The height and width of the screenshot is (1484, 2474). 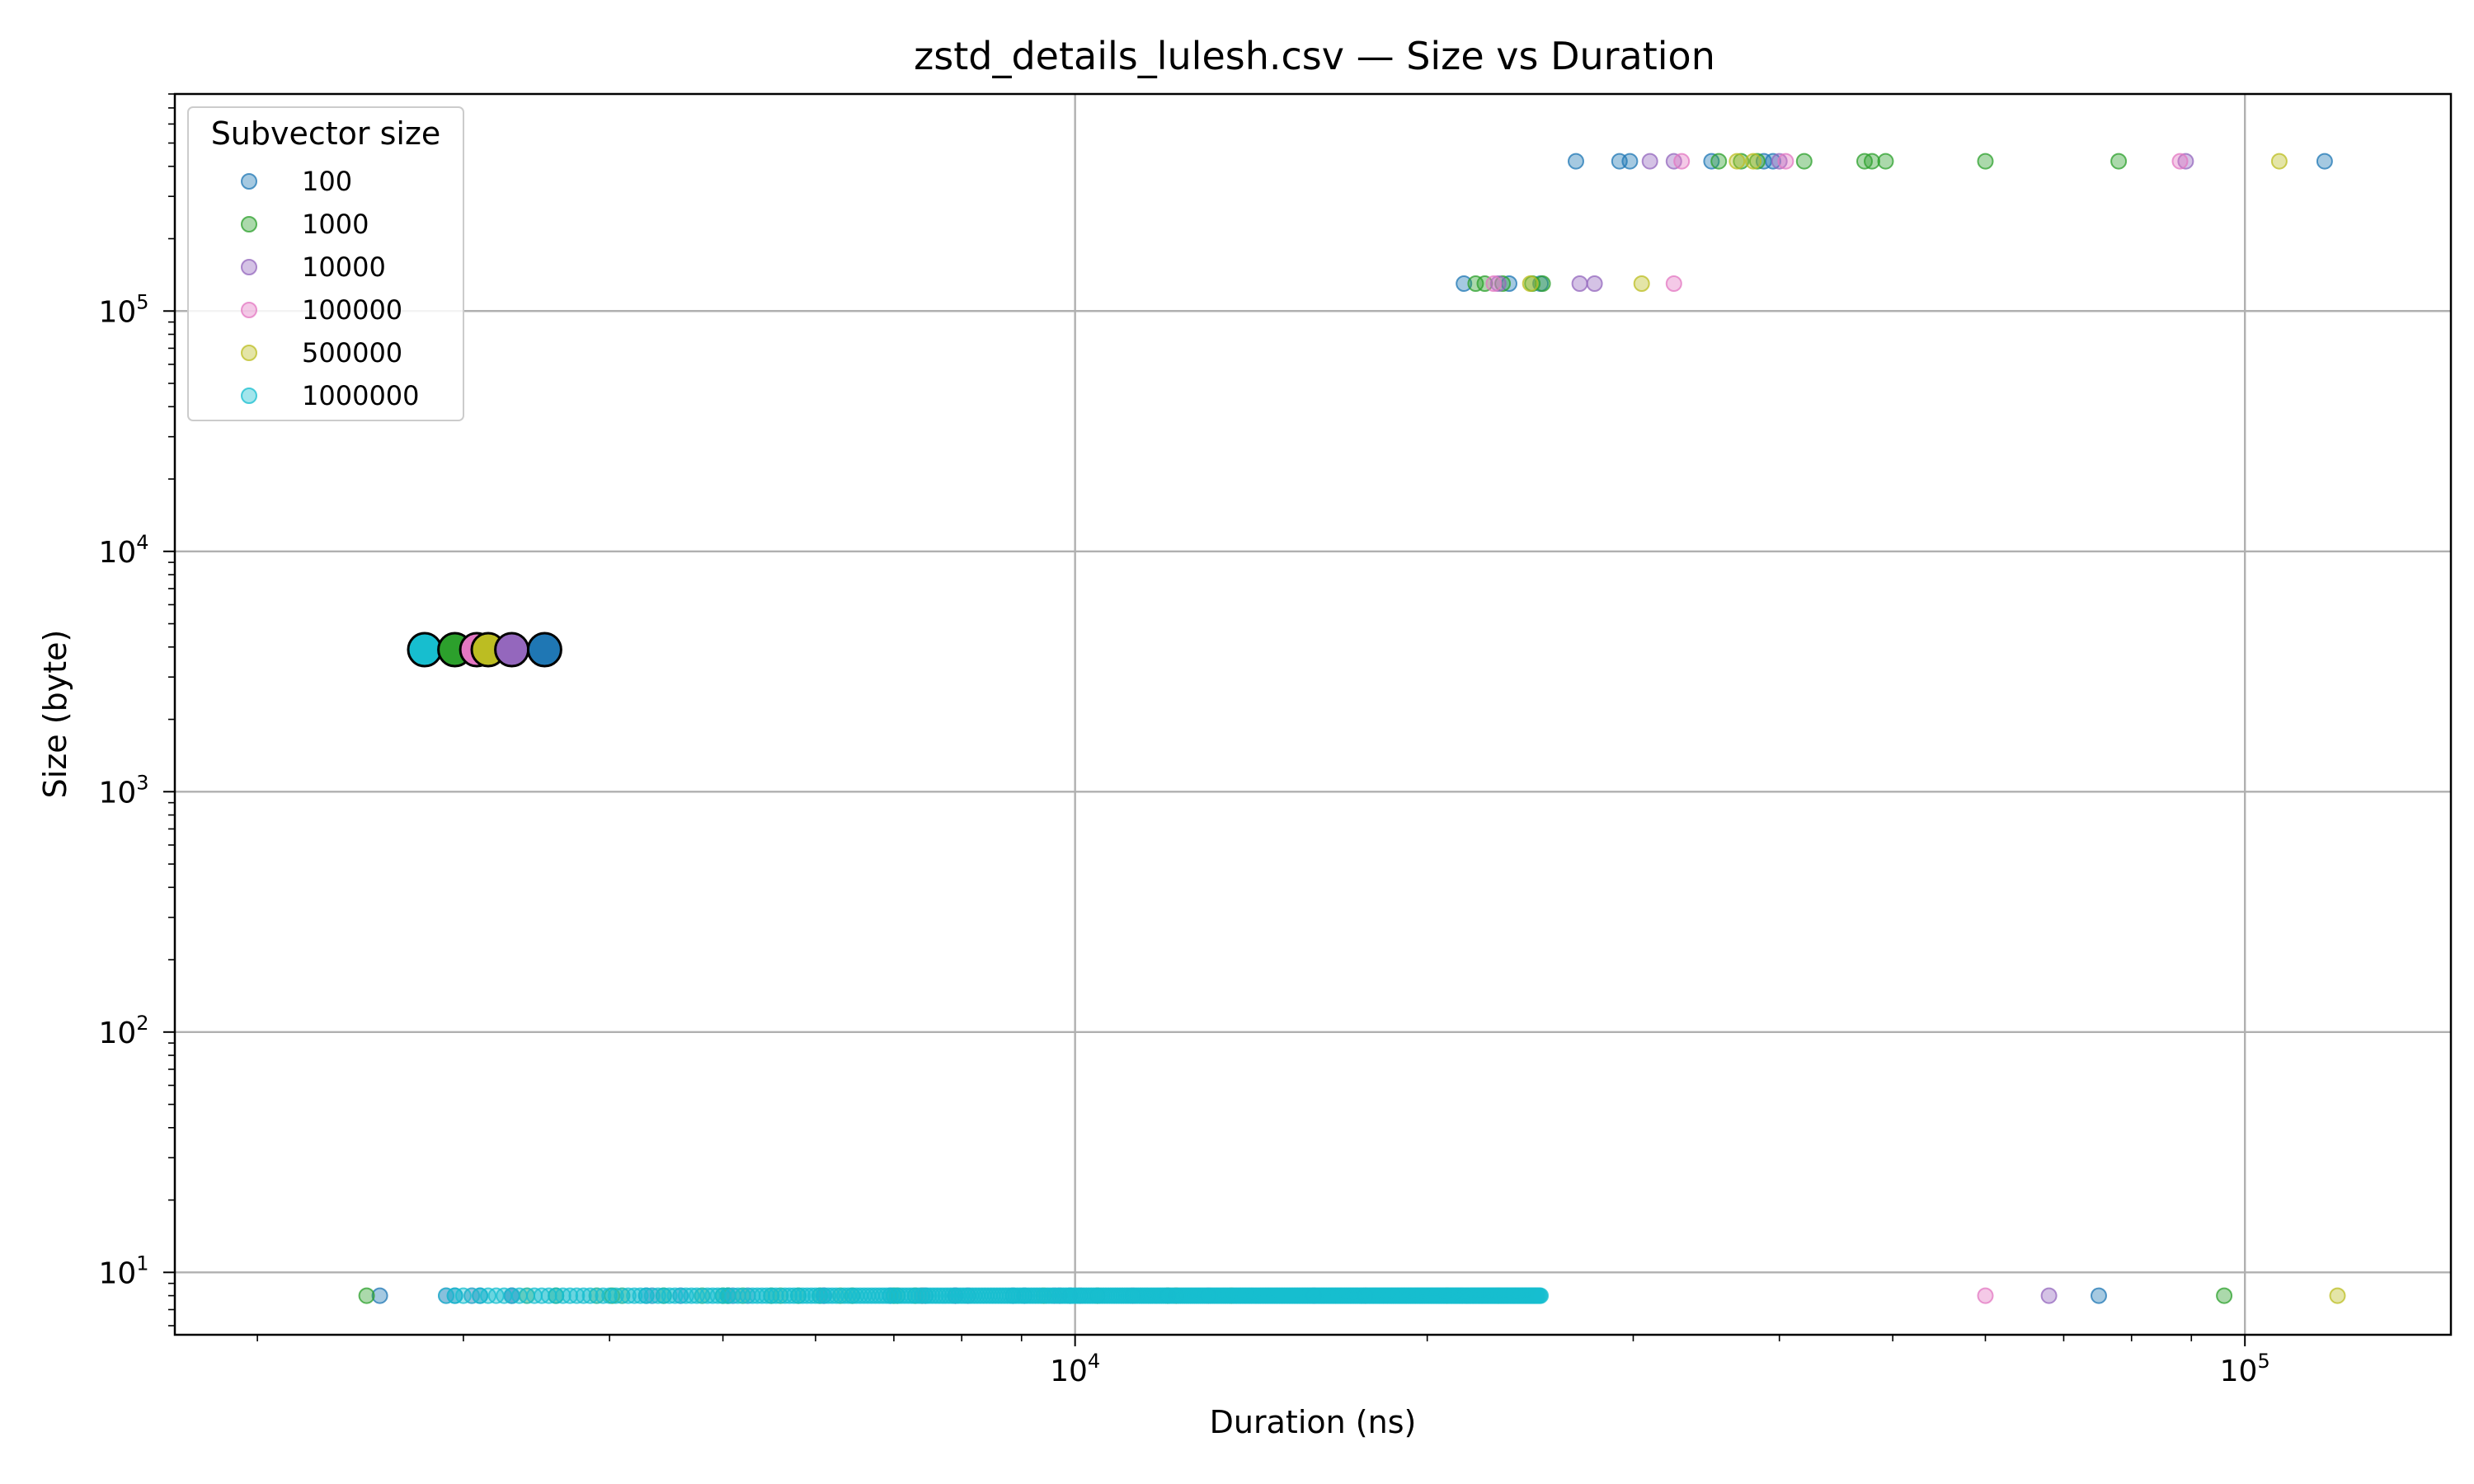 I want to click on legend-items: 100 1000 10000 100000 500000 1000000, so click(x=330, y=288).